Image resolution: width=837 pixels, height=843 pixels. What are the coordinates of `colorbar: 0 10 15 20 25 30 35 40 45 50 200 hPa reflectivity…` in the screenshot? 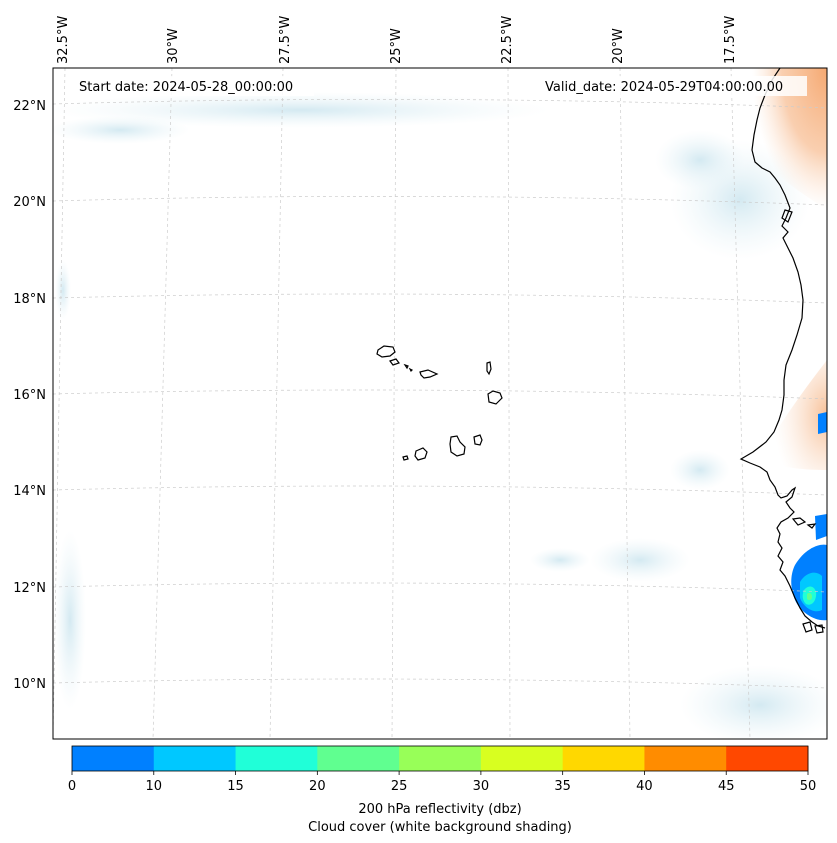 It's located at (442, 790).